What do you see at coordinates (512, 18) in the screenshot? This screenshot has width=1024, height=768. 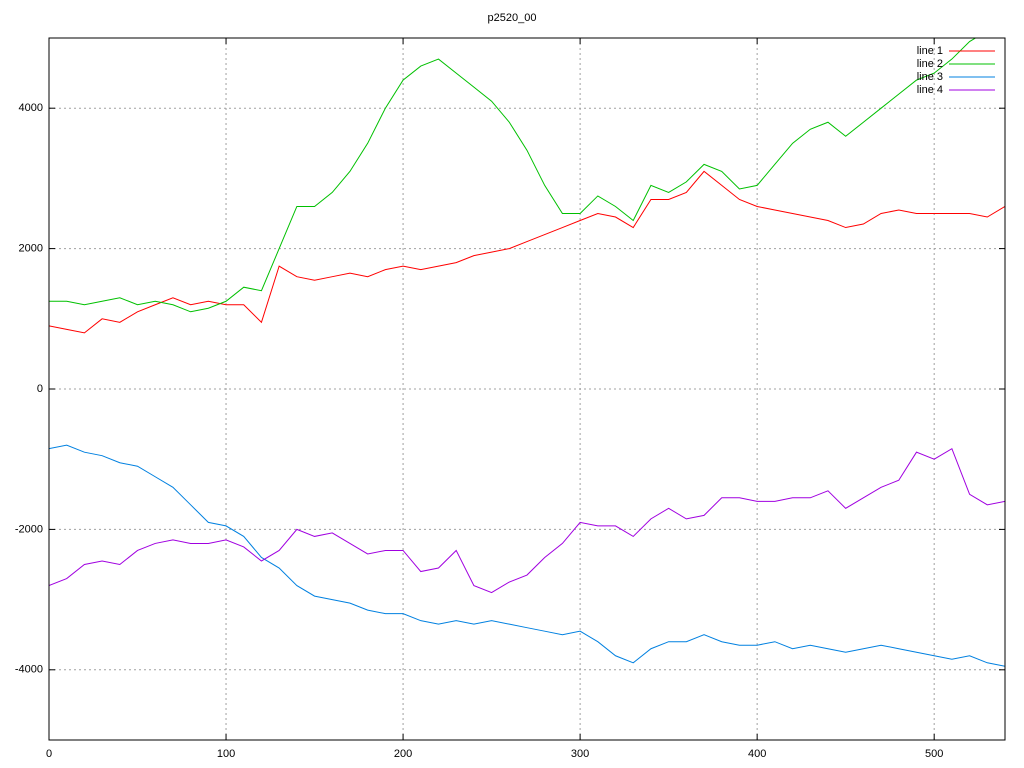 I see `chart-title: p2520_00` at bounding box center [512, 18].